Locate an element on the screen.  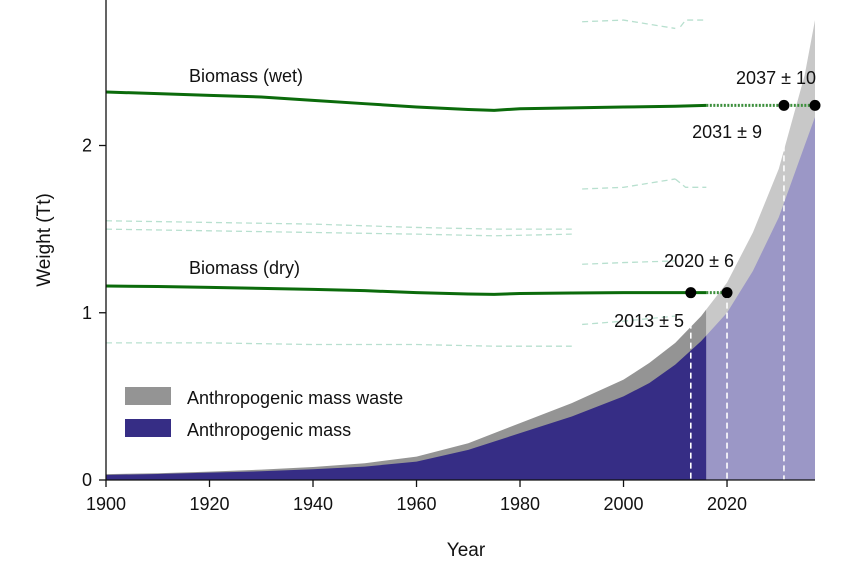
x-ticks: 1900 1920 1940 1960 1980 2000 2020 is located at coordinates (416, 497).